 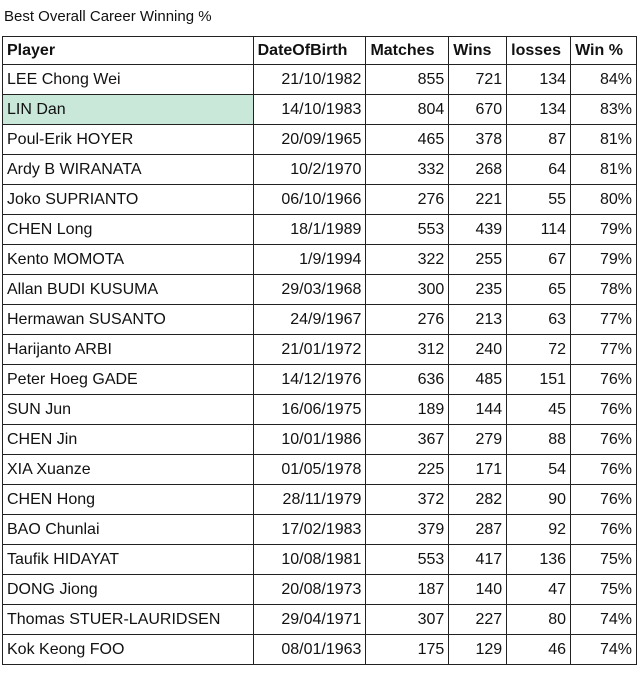 I want to click on value-cell: 46, so click(x=539, y=649).